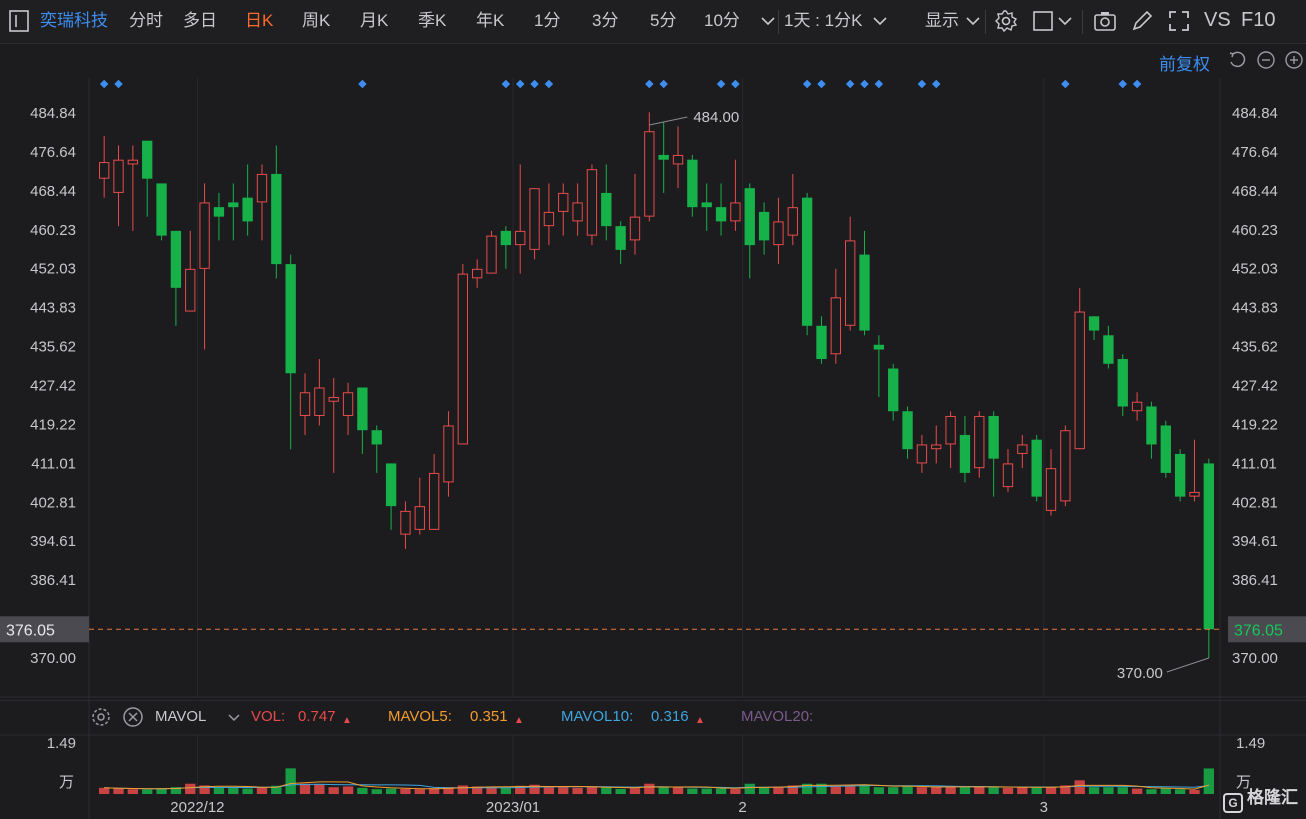 Image resolution: width=1306 pixels, height=819 pixels. What do you see at coordinates (374, 20) in the screenshot?
I see `tab-monthly-k: 月K` at bounding box center [374, 20].